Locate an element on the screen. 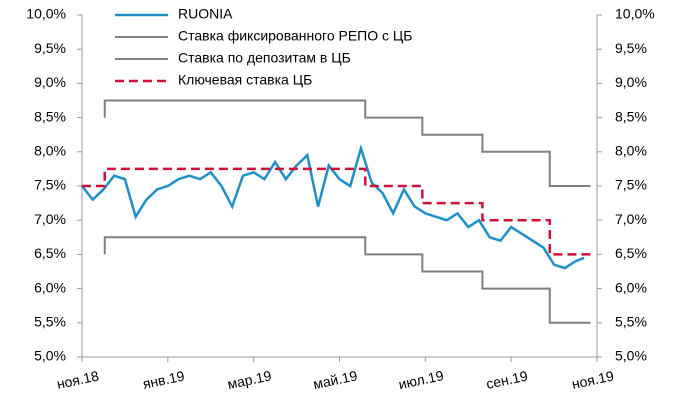 This screenshot has width=693, height=410. x-tick-label: июл.19 is located at coordinates (421, 379).